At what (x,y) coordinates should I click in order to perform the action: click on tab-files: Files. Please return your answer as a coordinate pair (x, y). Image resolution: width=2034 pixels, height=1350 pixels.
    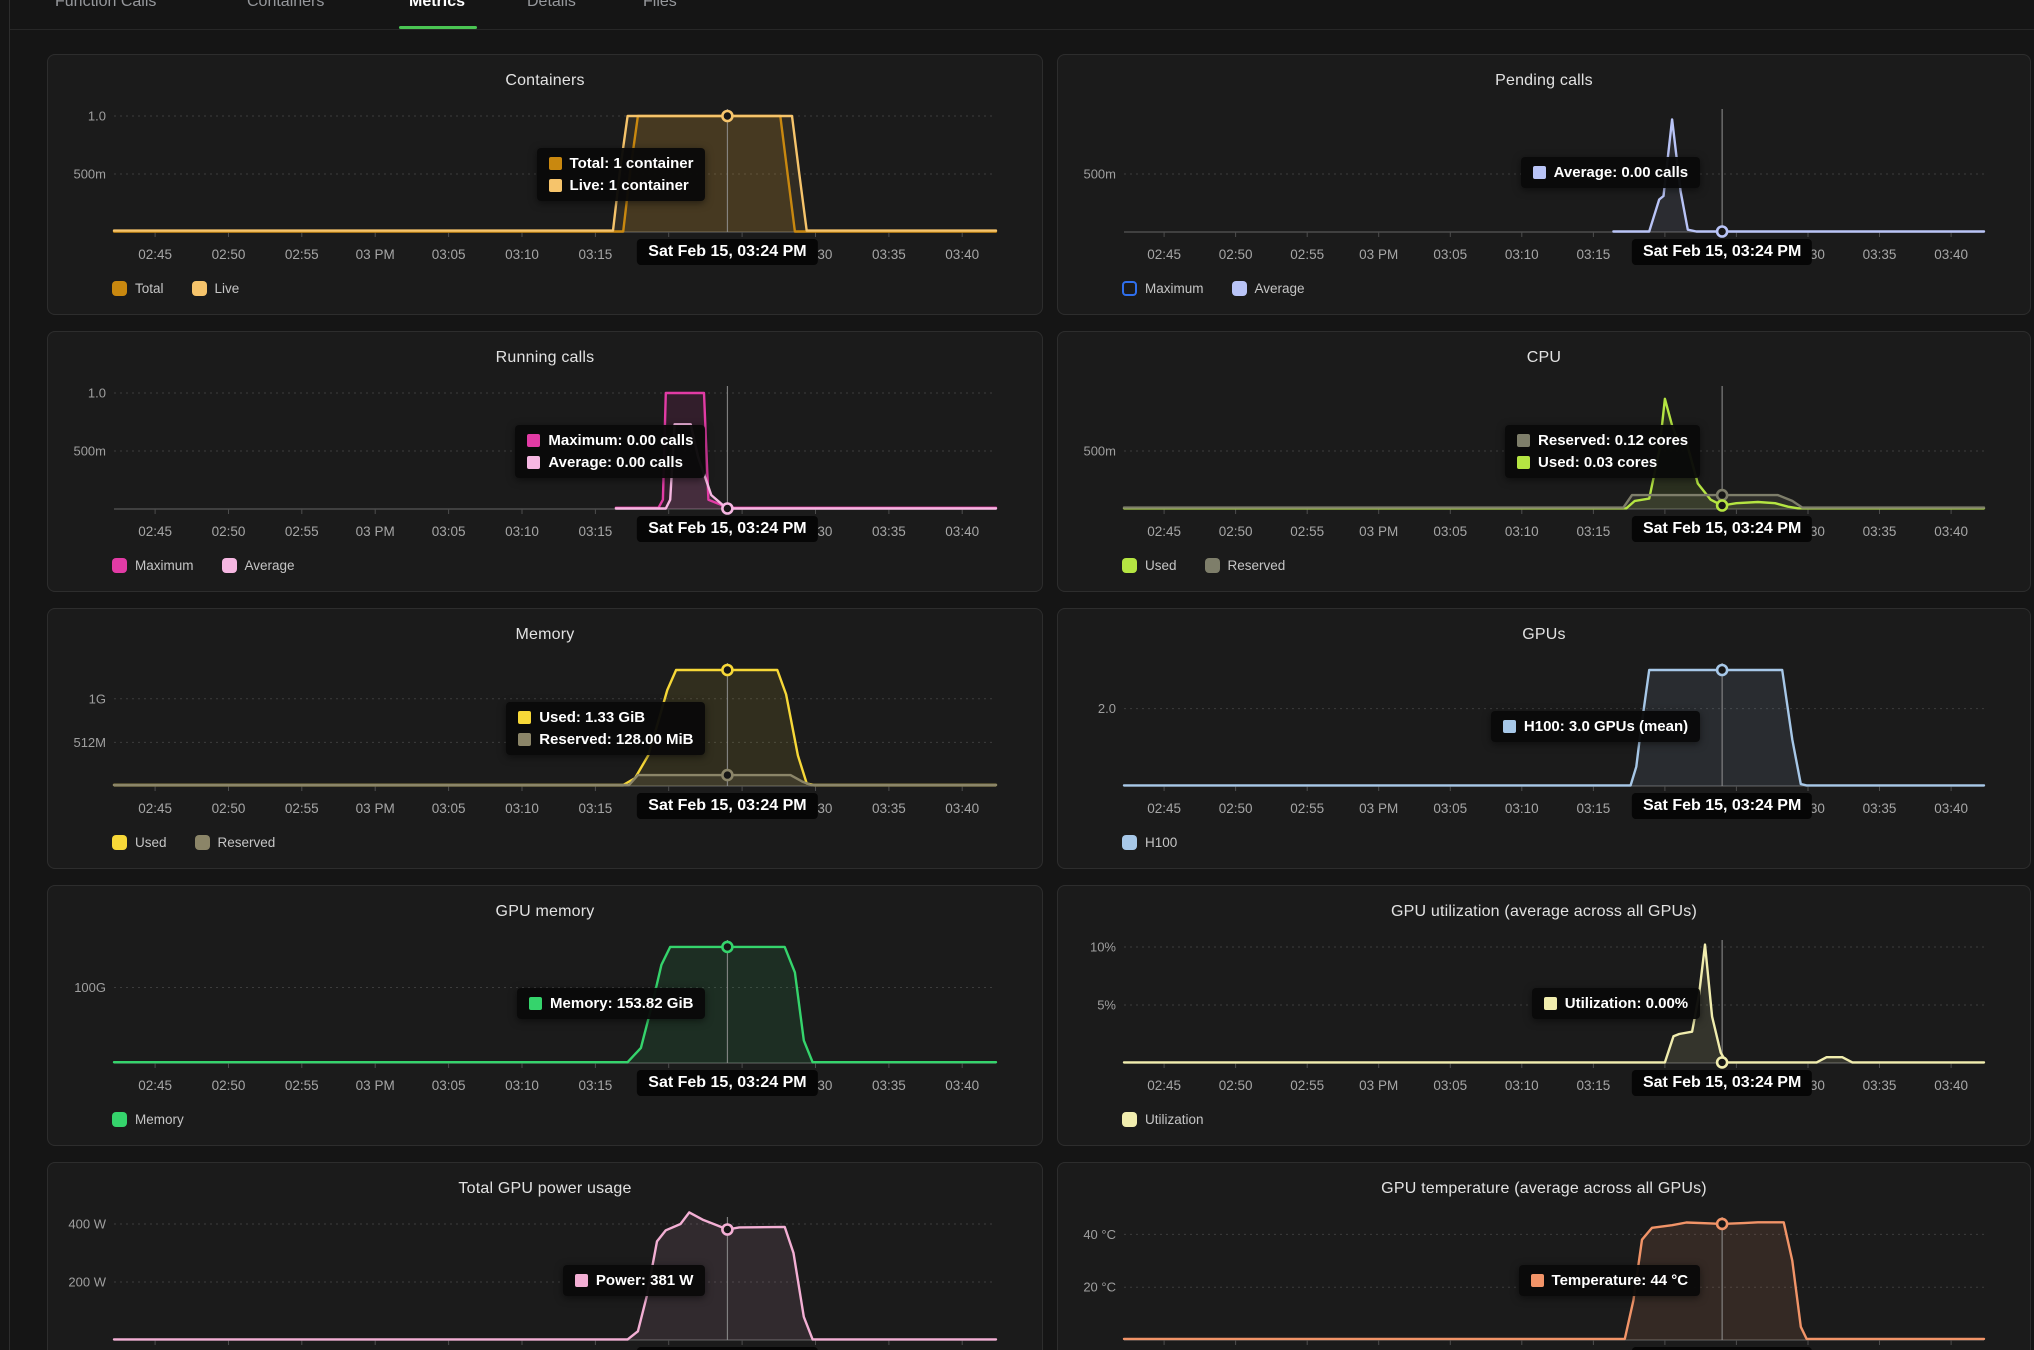
    Looking at the image, I should click on (660, 5).